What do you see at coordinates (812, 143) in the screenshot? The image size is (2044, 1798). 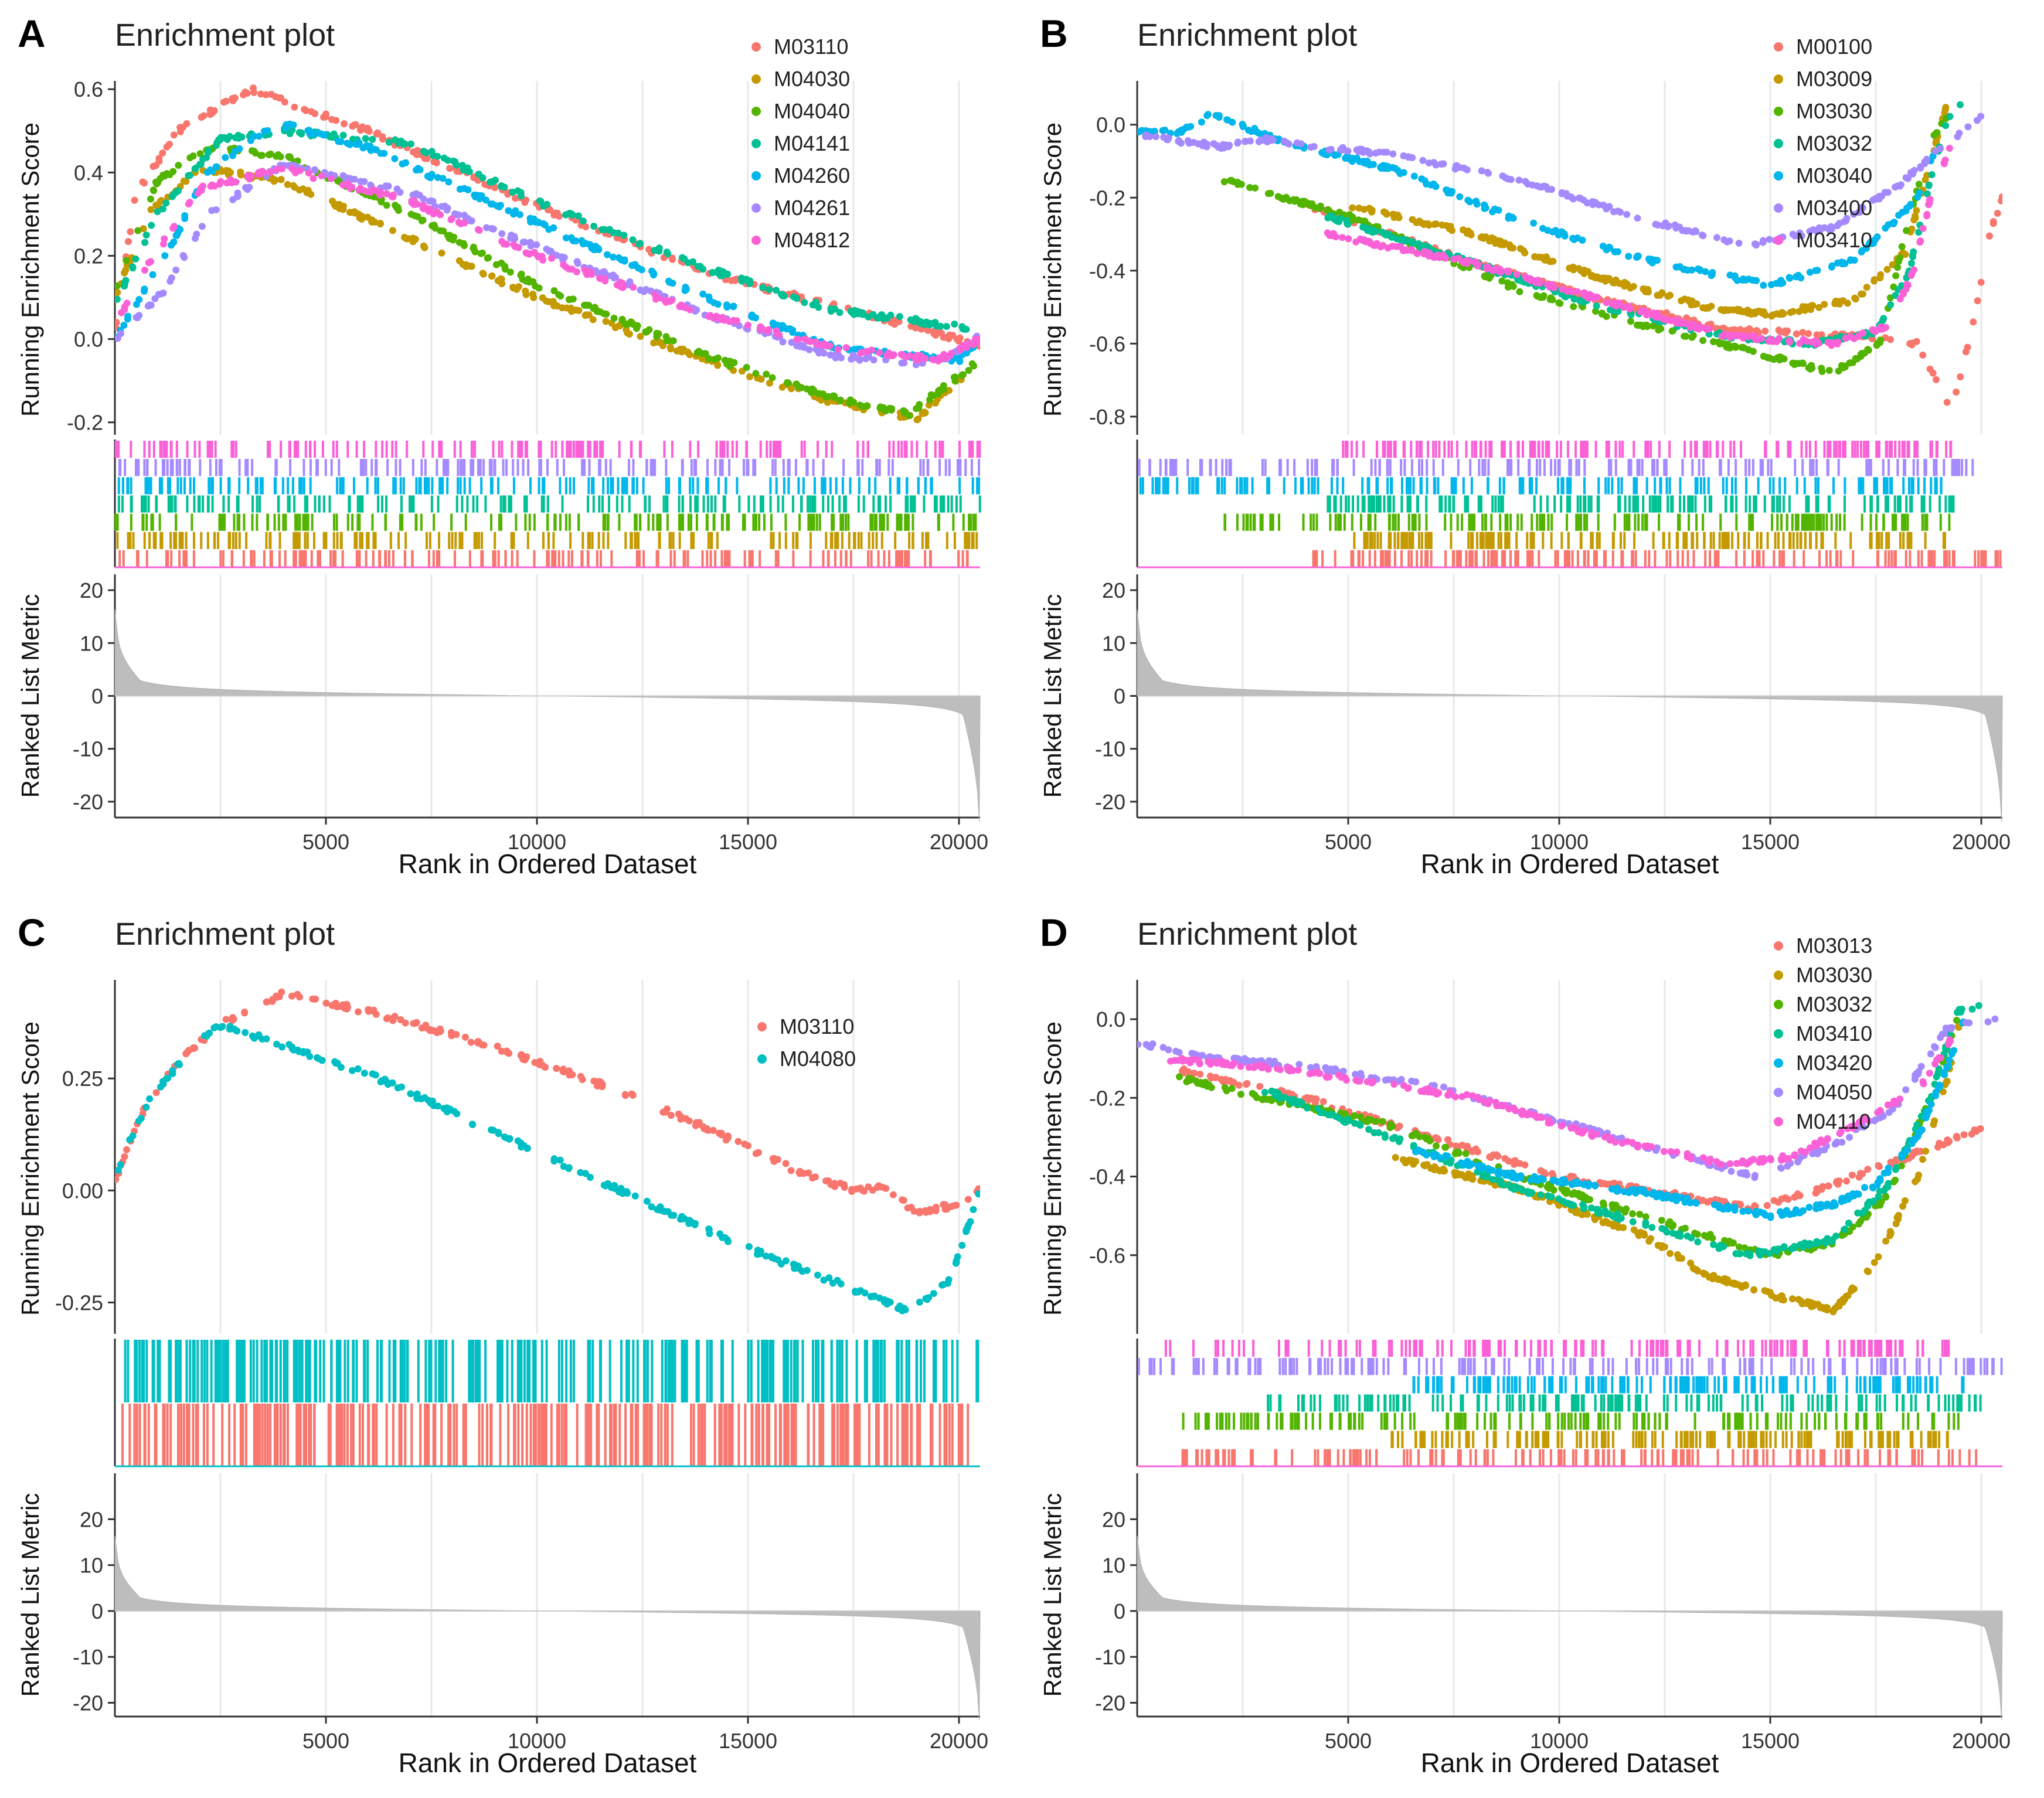 I see `legend-label: M04141` at bounding box center [812, 143].